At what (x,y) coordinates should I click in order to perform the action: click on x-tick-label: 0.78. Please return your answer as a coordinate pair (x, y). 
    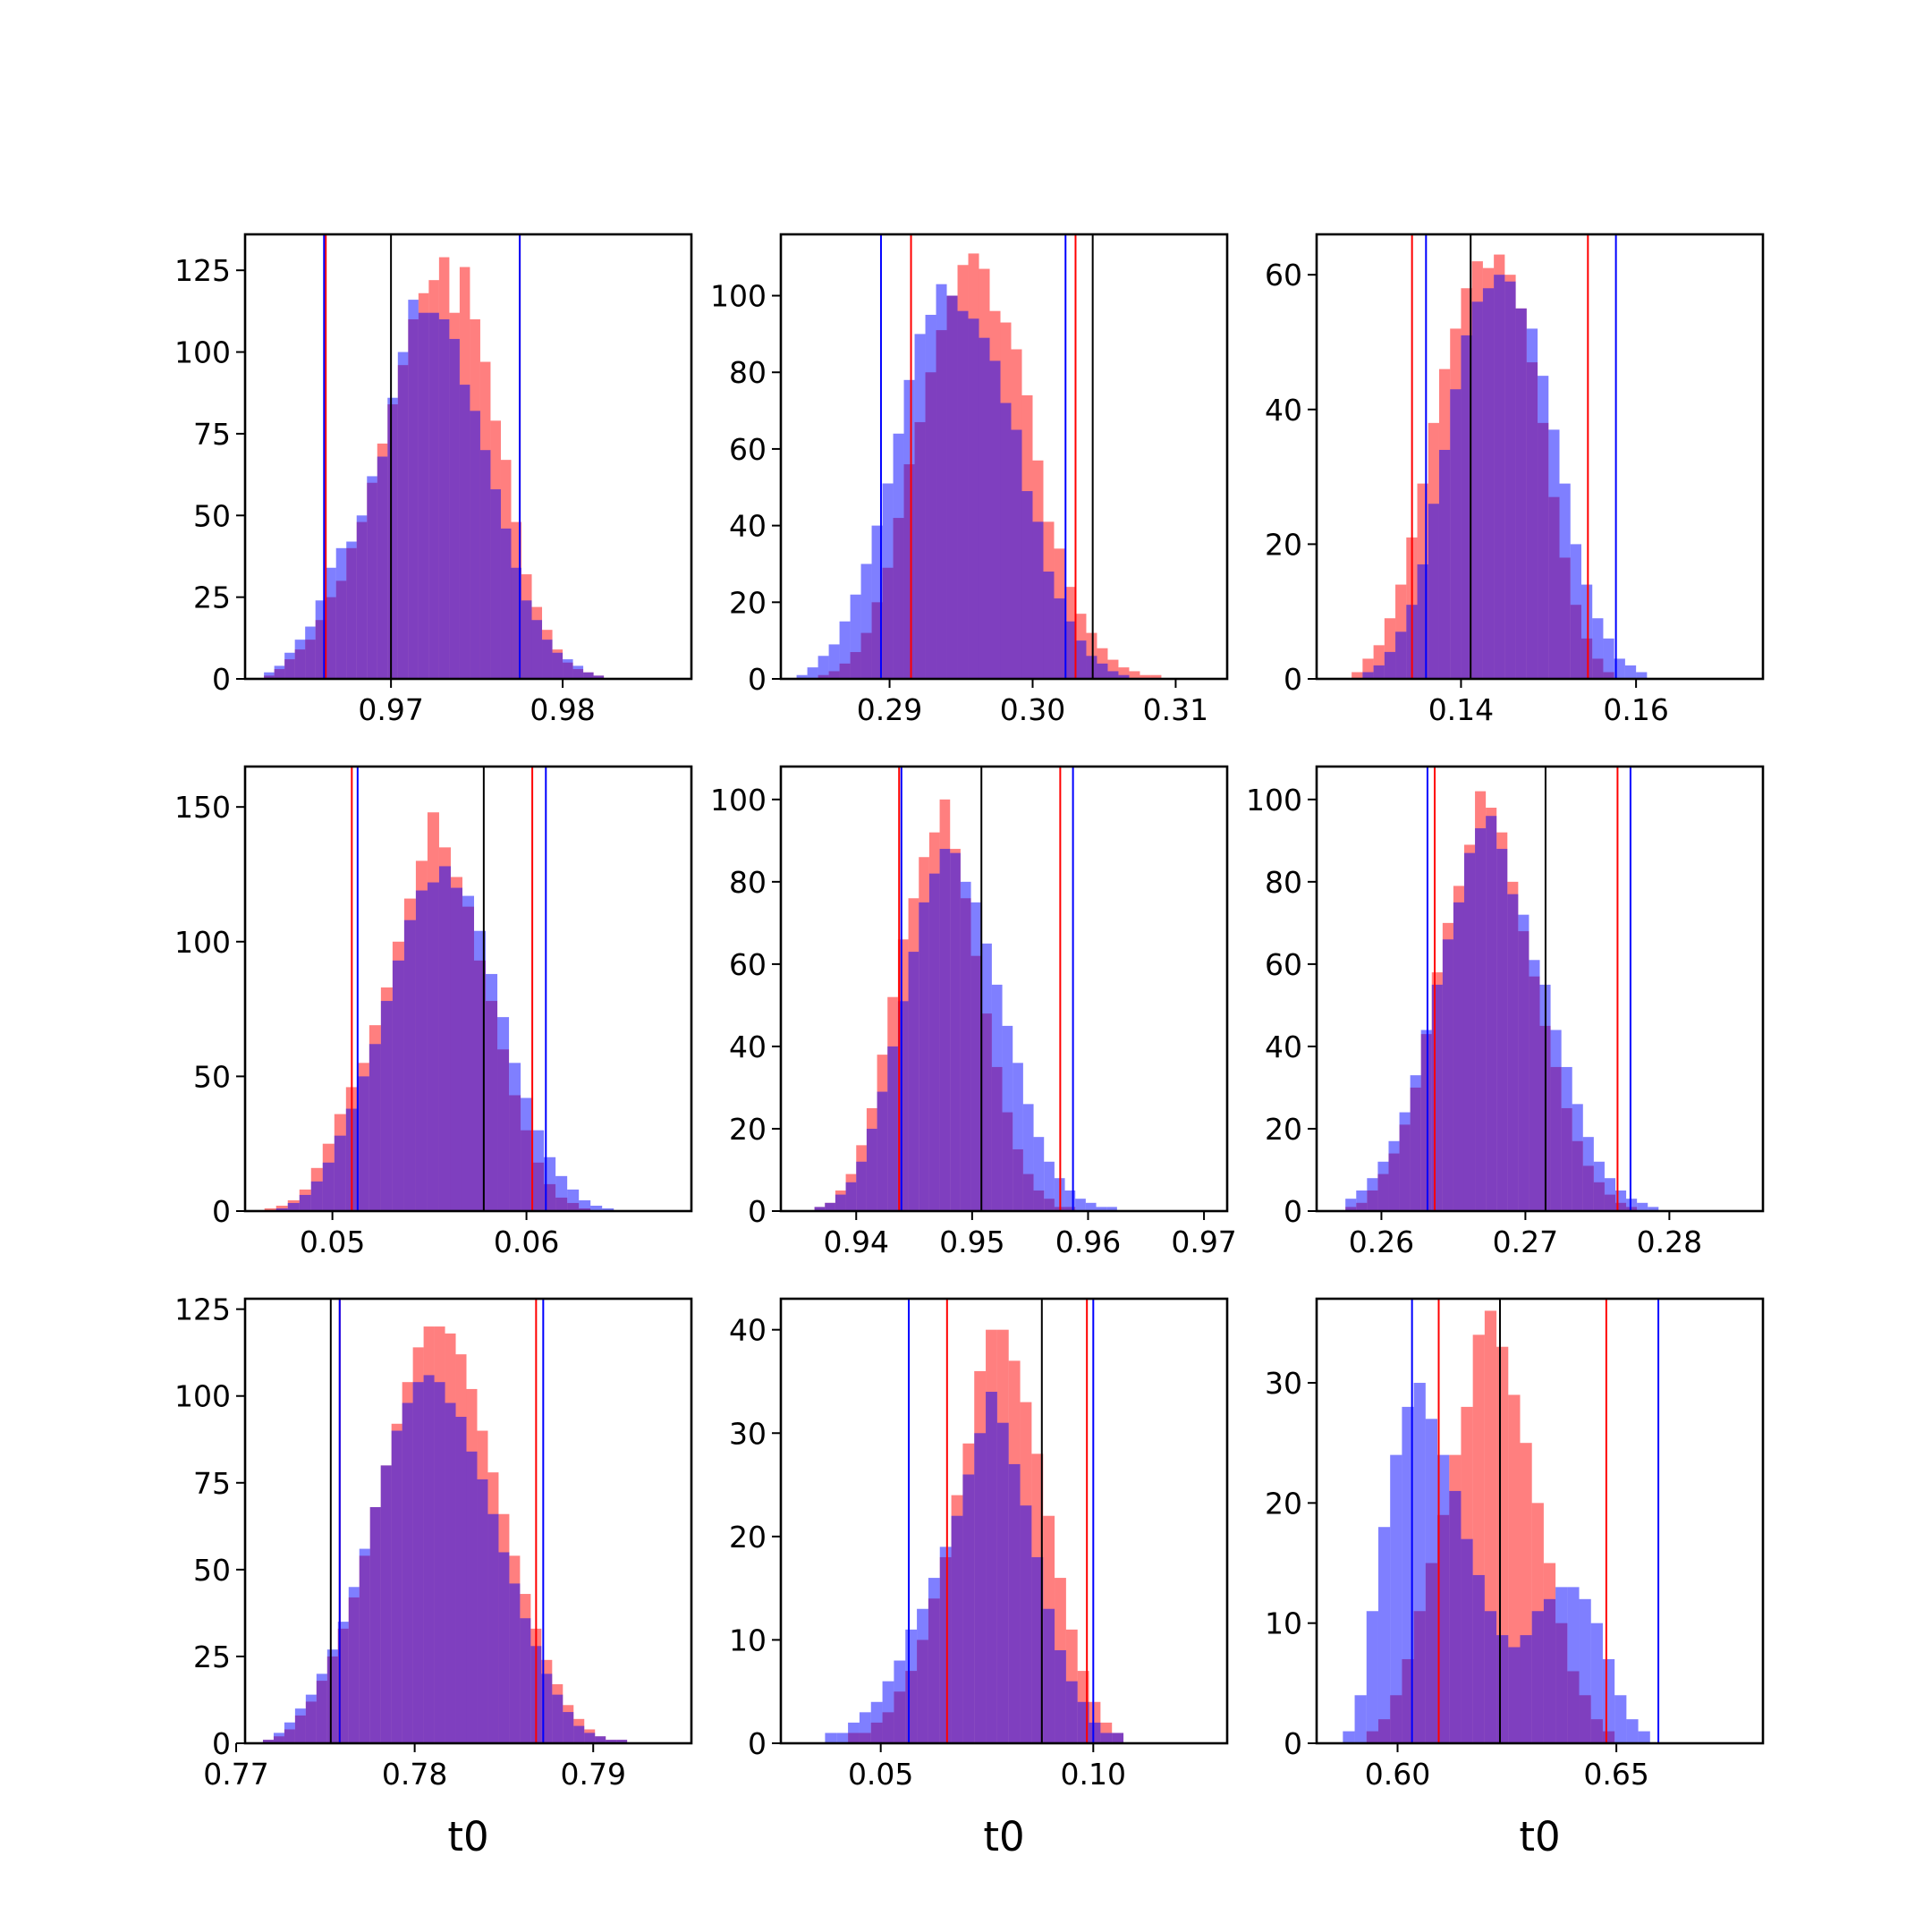
    Looking at the image, I should click on (414, 1774).